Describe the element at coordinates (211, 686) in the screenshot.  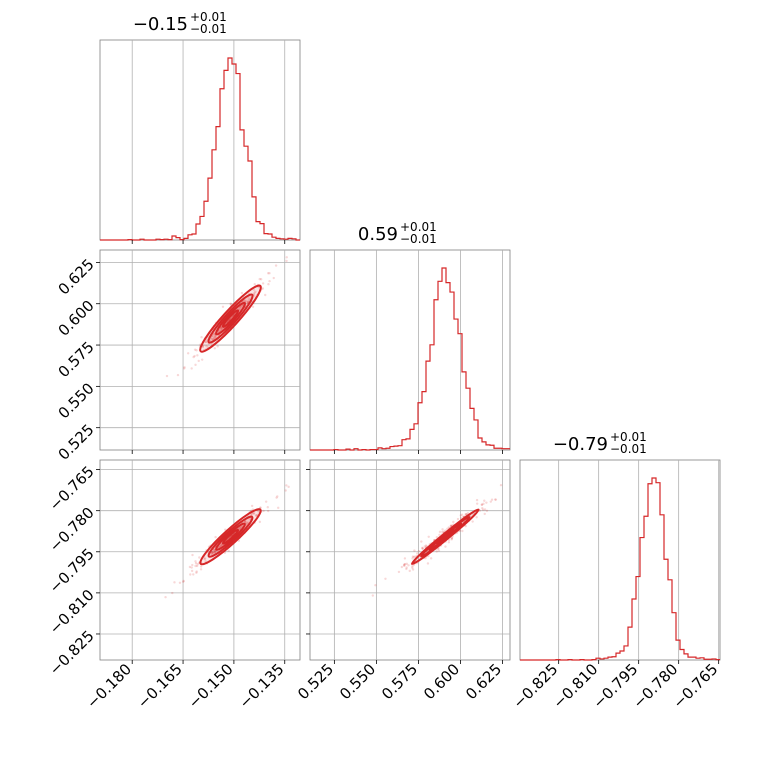
I see `x-tick-label: −0.150` at that location.